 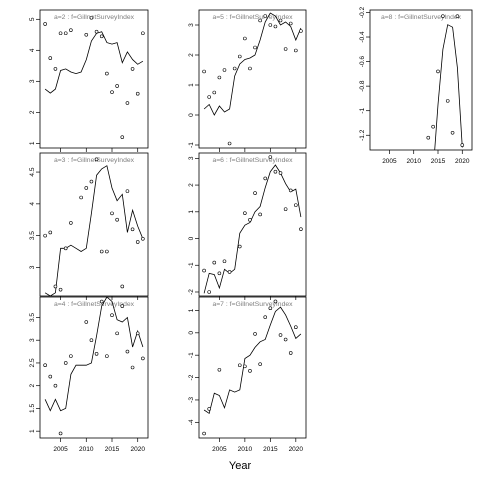 I want to click on y-tick-label: -0.6, so click(x=362, y=62).